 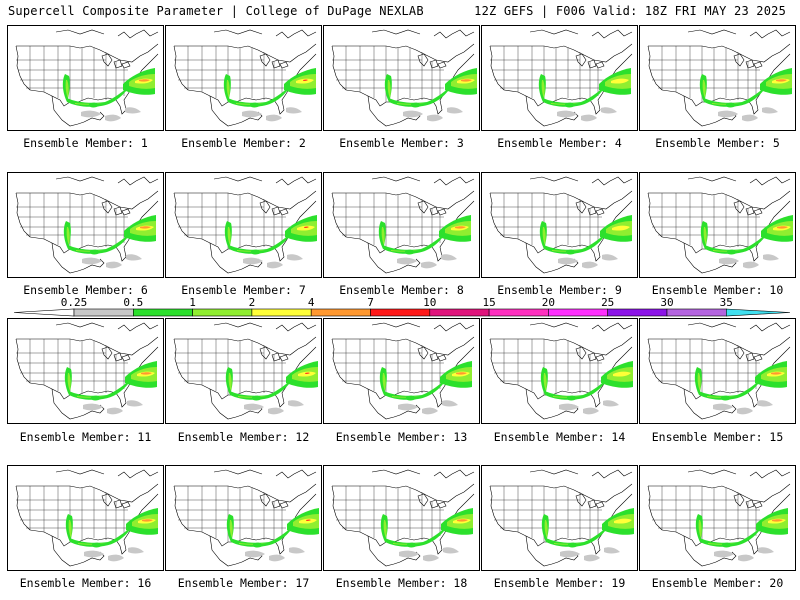 I want to click on ensemble-member-label: Ensemble Member: 9, so click(x=559, y=290).